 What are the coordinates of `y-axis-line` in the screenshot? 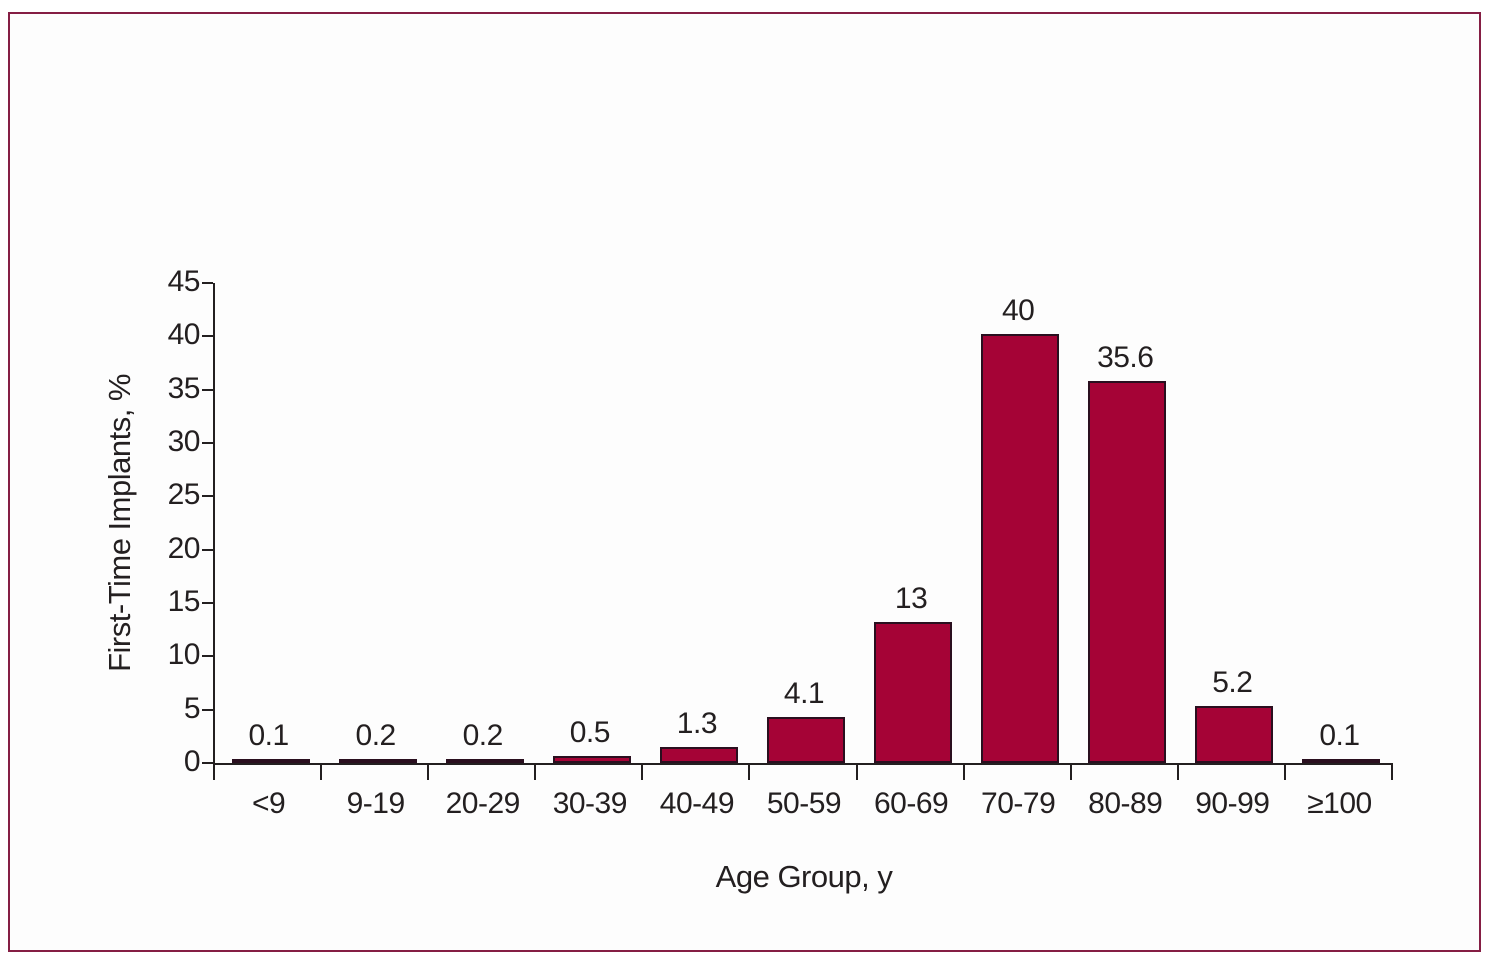 It's located at (214, 530).